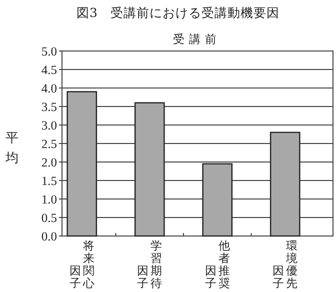  Describe the element at coordinates (11, 148) in the screenshot. I see `y-axis-title: 平均` at that location.